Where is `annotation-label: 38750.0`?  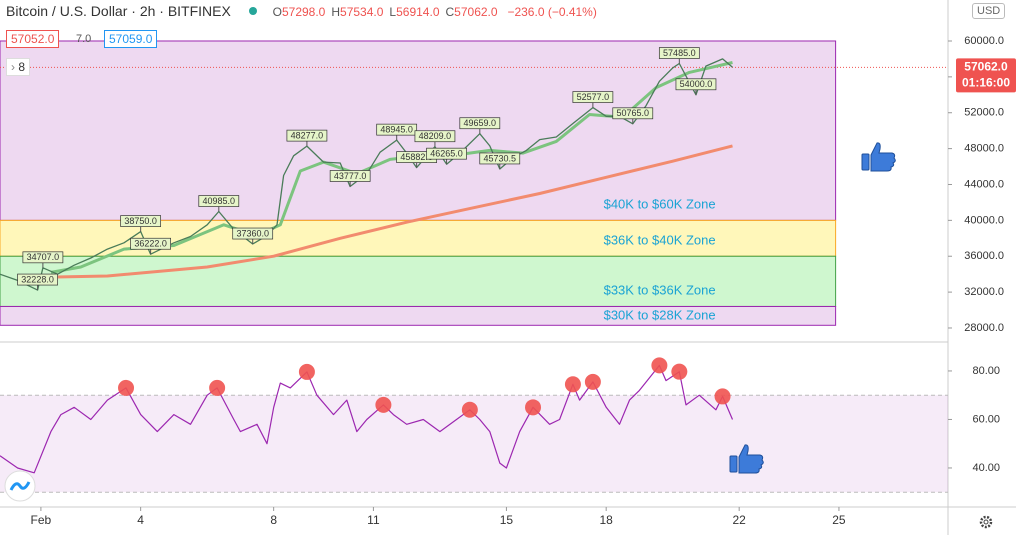
annotation-label: 38750.0 is located at coordinates (140, 221).